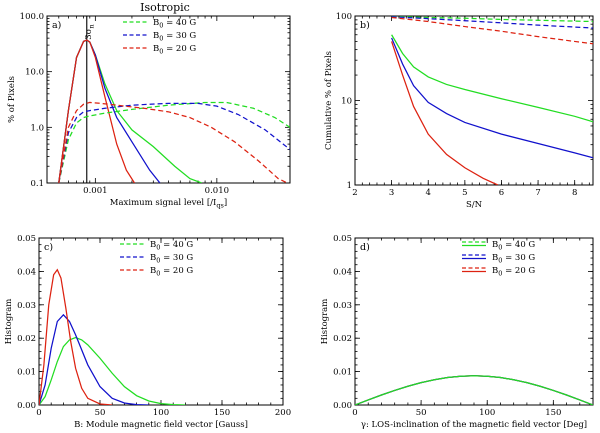 This screenshot has width=600, height=433. Describe the element at coordinates (161, 425) in the screenshot. I see `x-axis-label: B: Module magnetic field vector [Gauss]` at that location.